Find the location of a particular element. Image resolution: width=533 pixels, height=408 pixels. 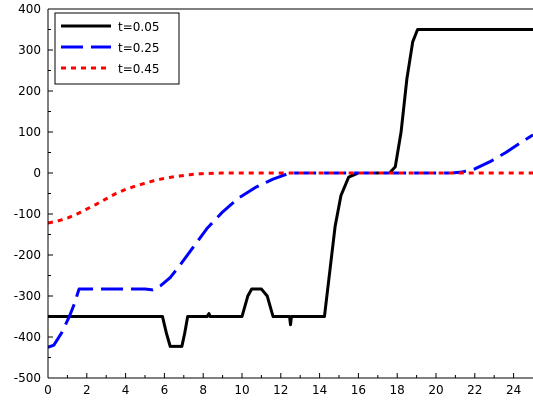

y-tick-label: -100 is located at coordinates (27, 214).